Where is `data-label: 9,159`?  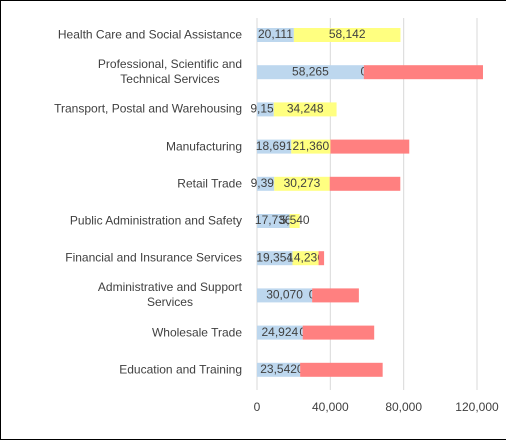 data-label: 9,159 is located at coordinates (265, 109).